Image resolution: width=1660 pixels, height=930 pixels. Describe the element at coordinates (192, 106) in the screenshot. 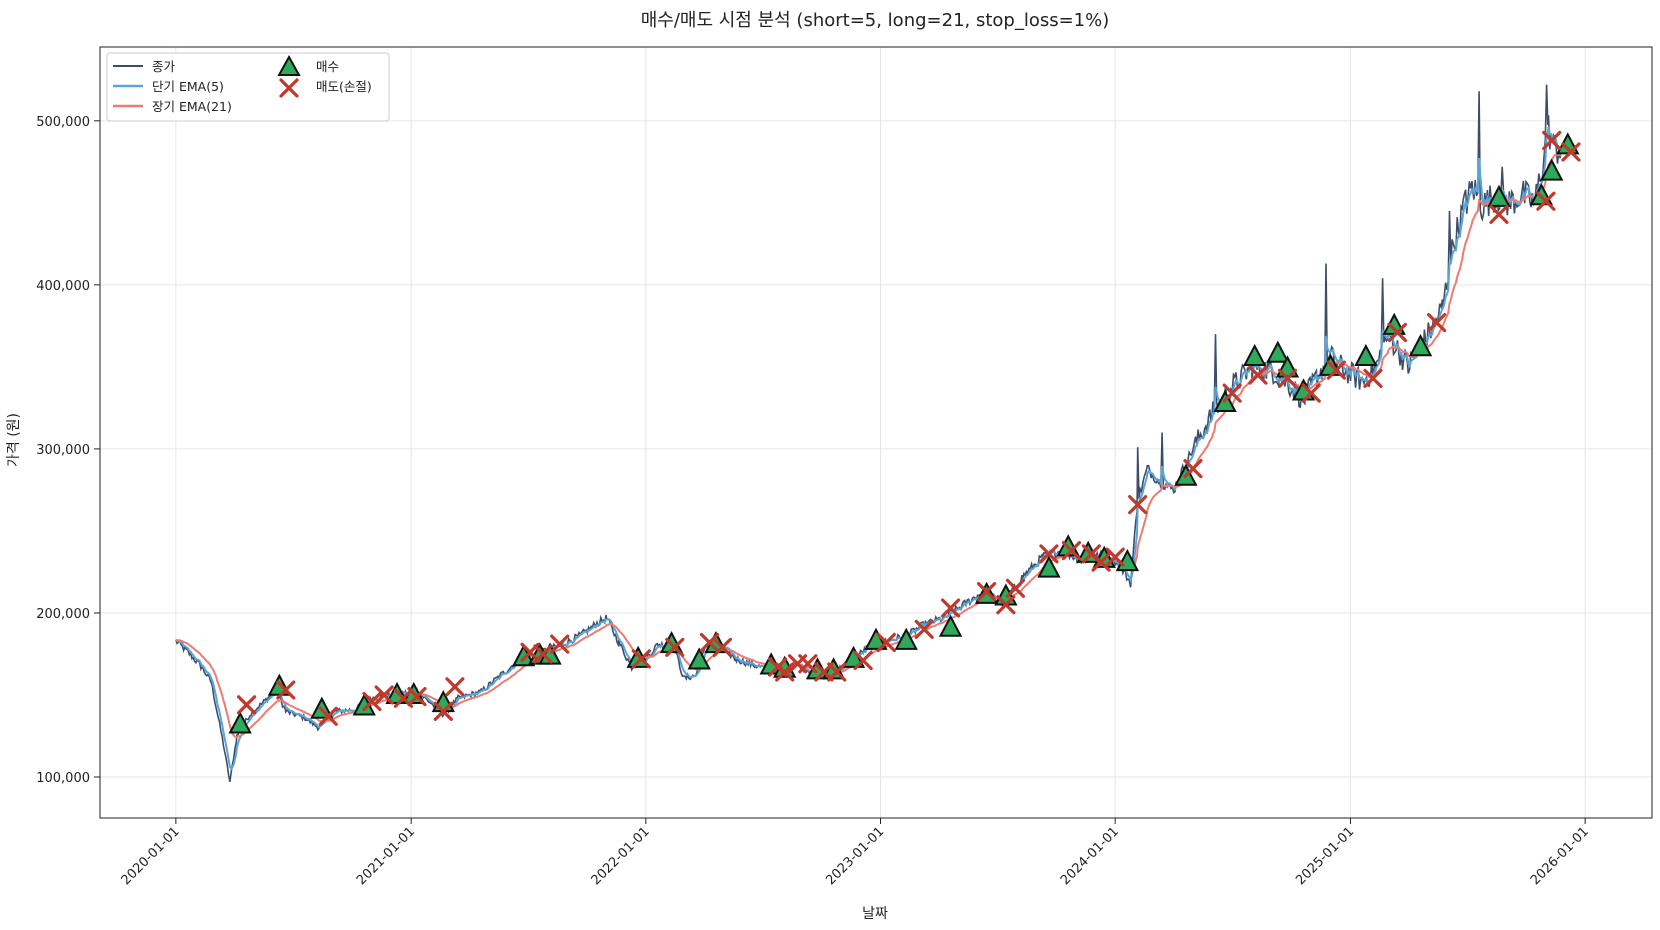

I see `legend-ema-long-label: 장기 EMA(21)` at that location.